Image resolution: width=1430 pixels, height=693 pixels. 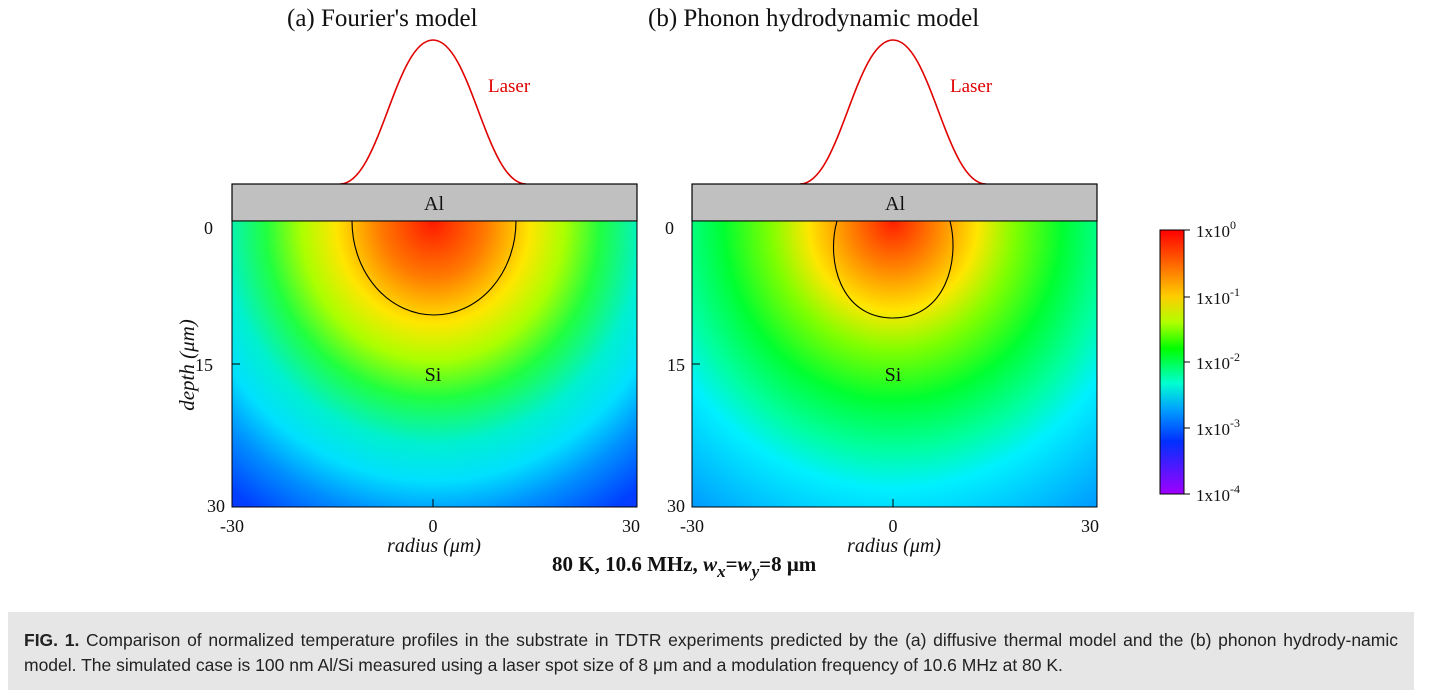 I want to click on colorbar-tick-4: 1x10-4, so click(x=1212, y=493).